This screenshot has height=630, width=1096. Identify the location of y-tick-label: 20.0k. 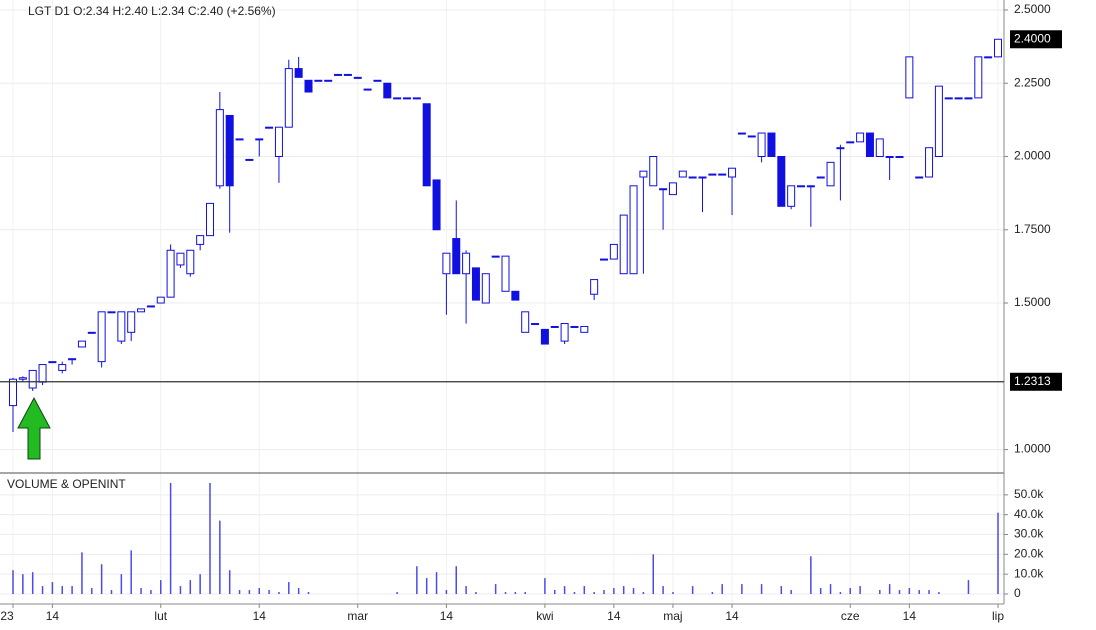
(1029, 554).